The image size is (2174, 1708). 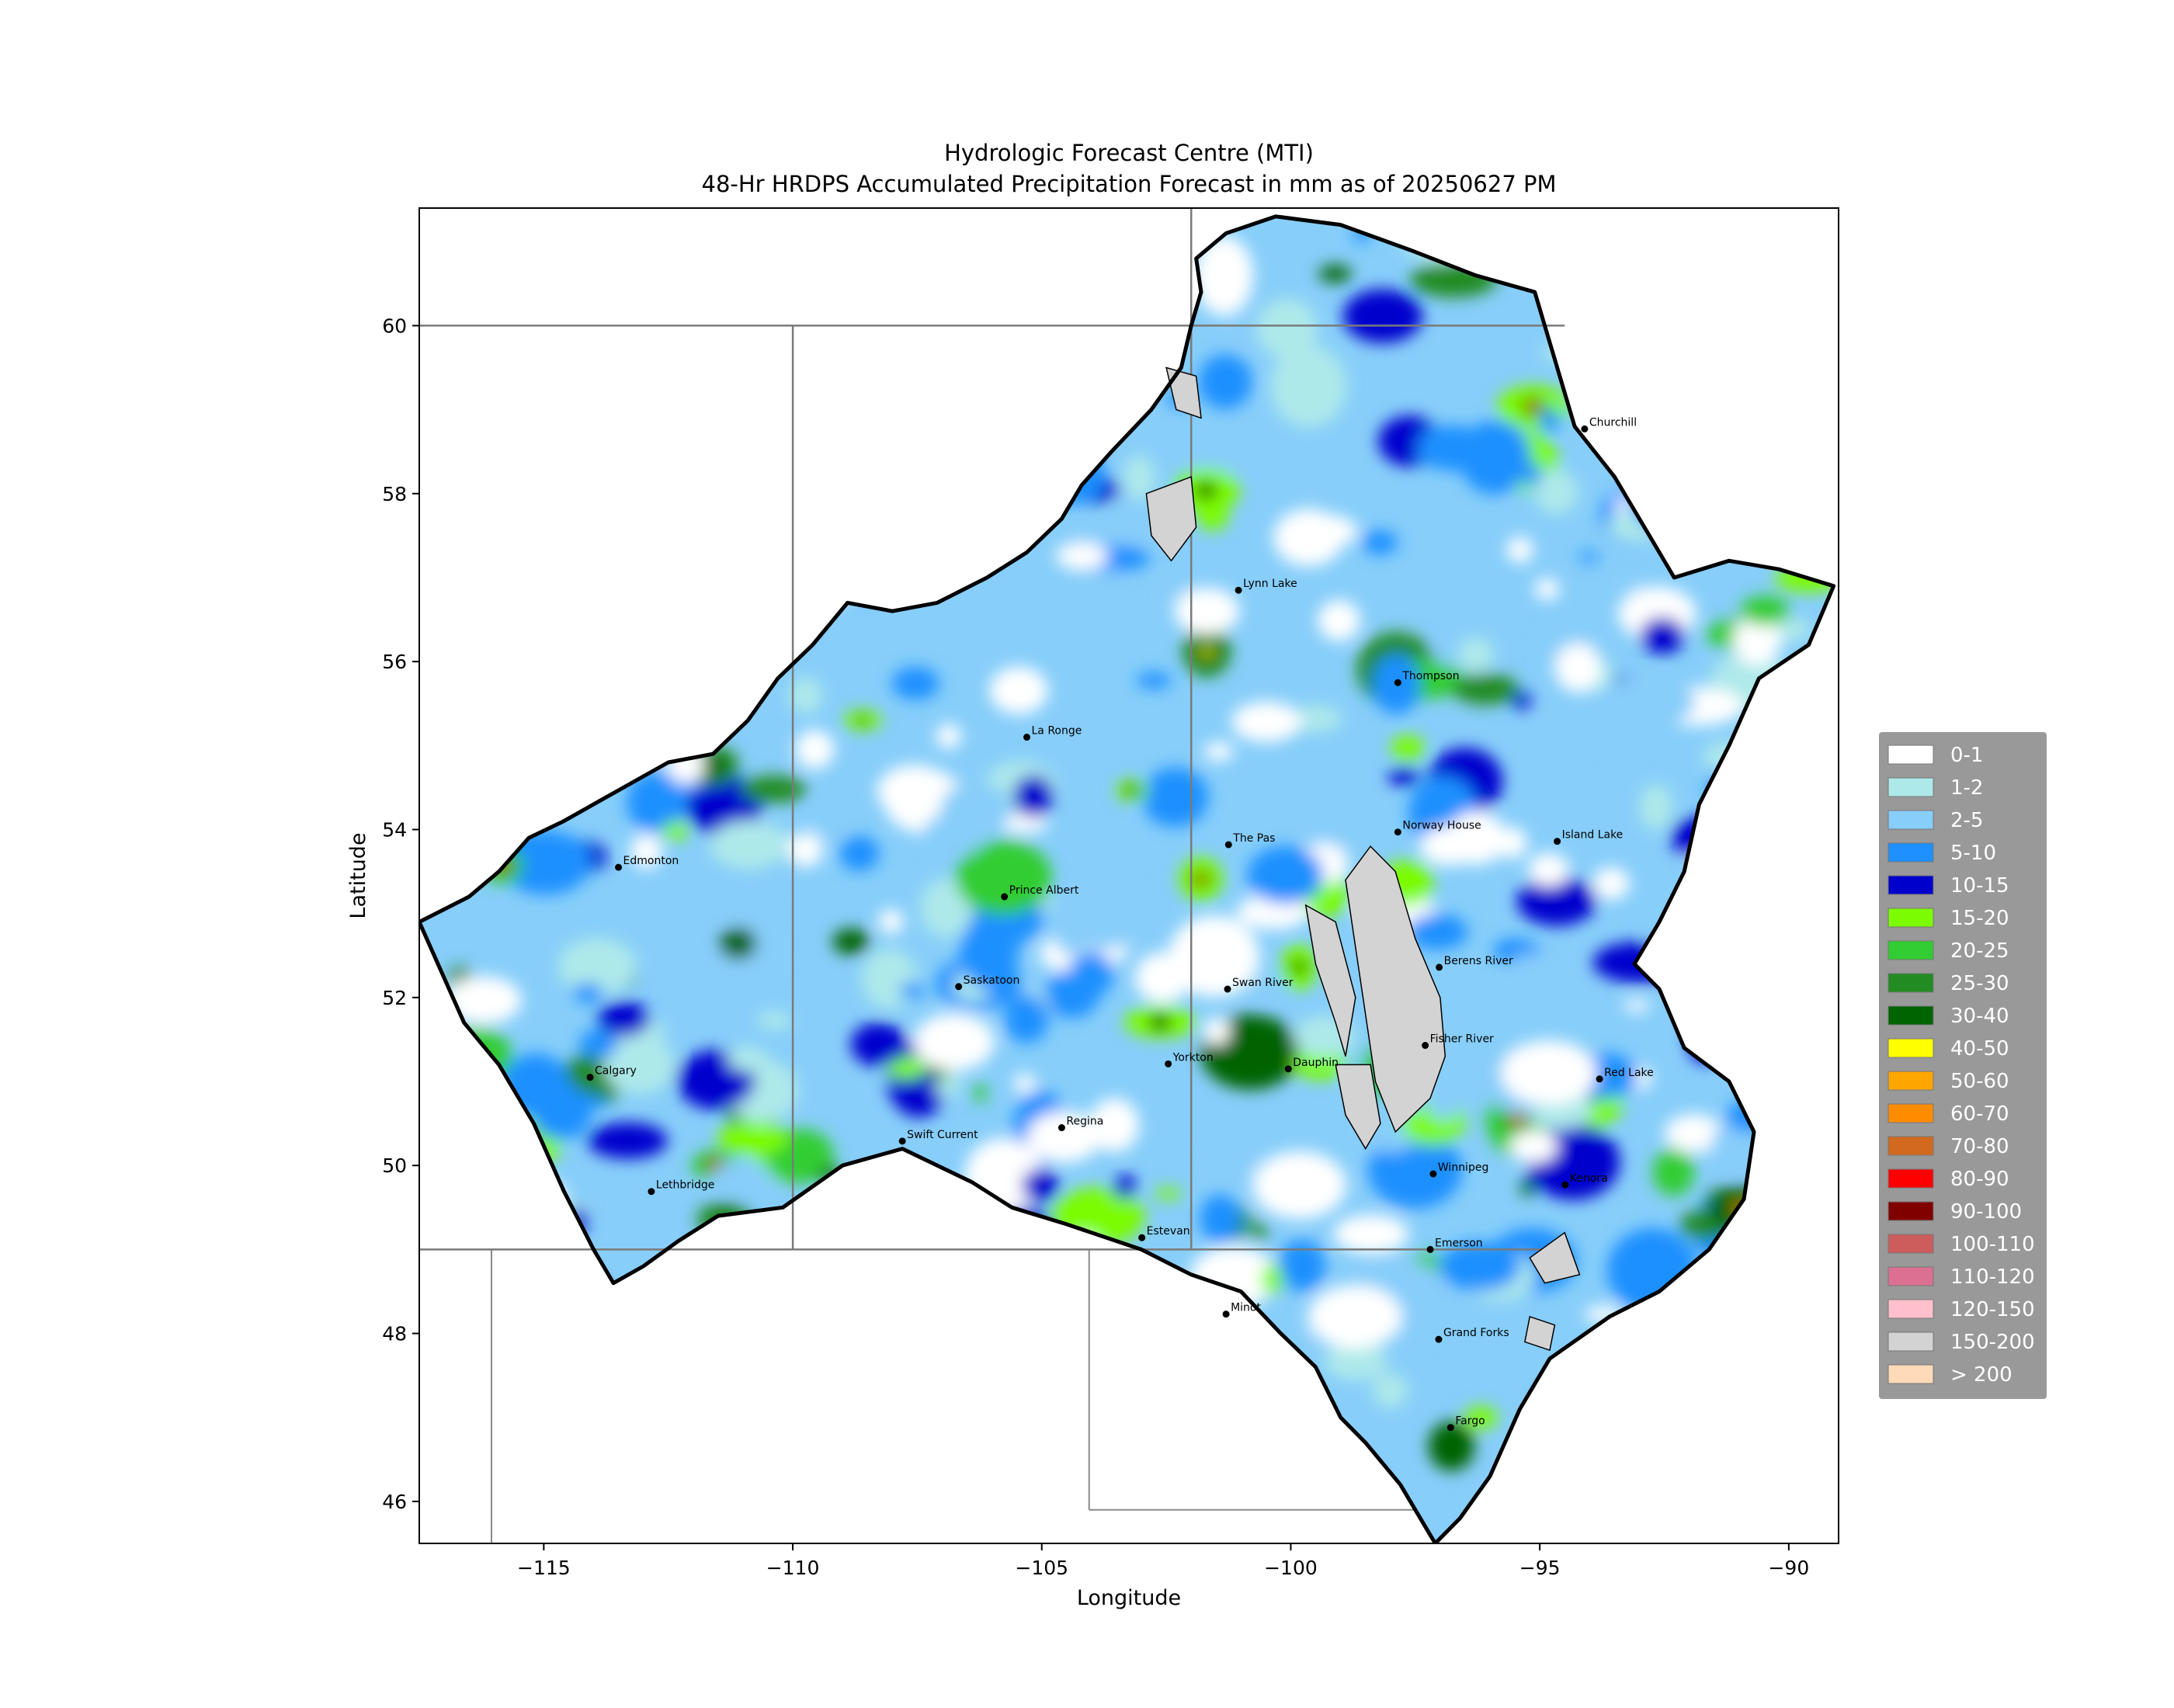 What do you see at coordinates (395, 325) in the screenshot?
I see `y-tick-label: 60` at bounding box center [395, 325].